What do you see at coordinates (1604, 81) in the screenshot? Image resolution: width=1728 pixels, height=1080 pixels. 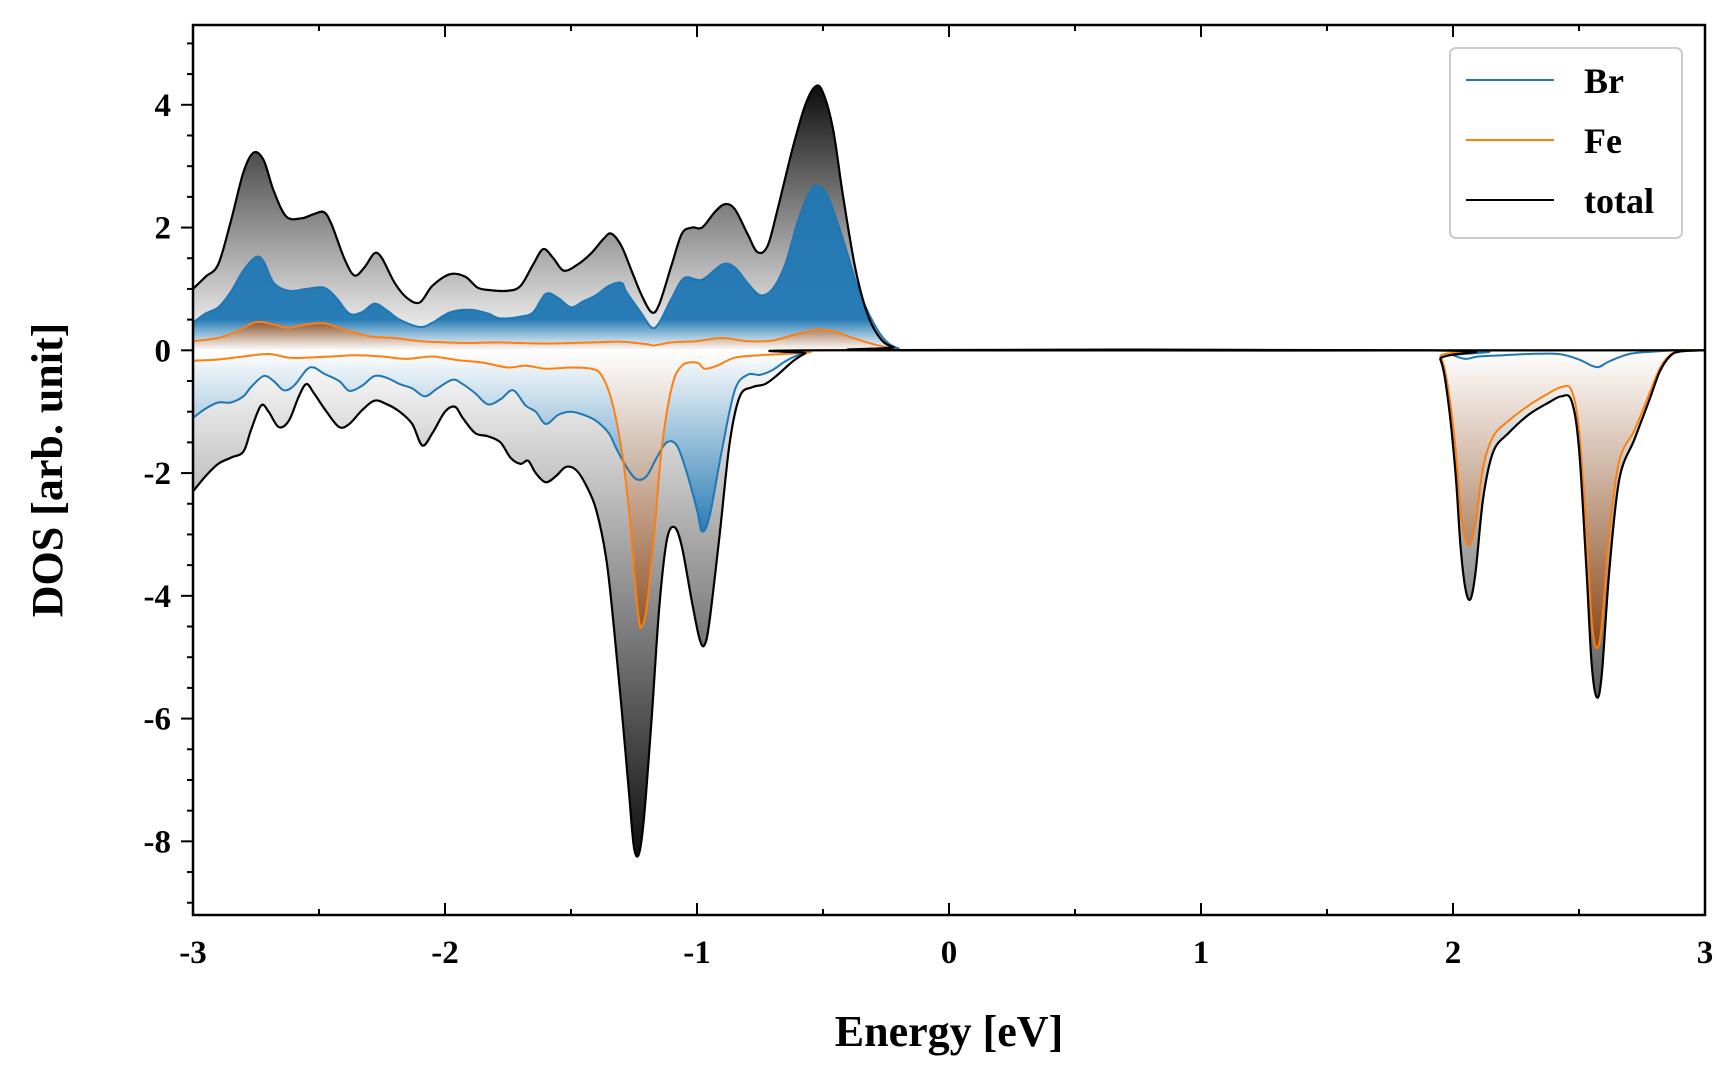 I see `legend-label-br: Br` at bounding box center [1604, 81].